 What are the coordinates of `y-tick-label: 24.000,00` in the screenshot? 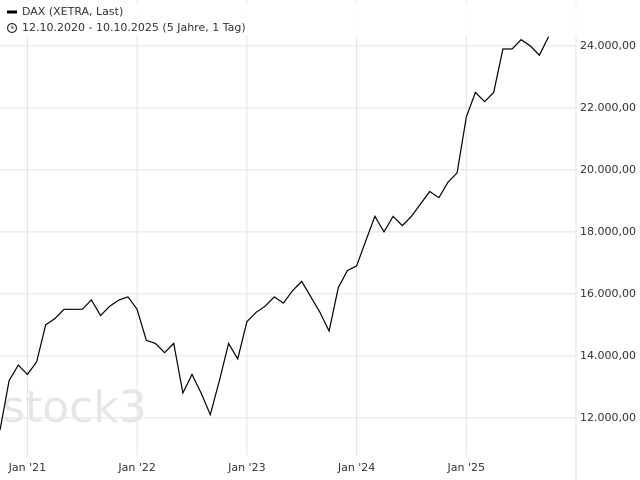 It's located at (608, 45).